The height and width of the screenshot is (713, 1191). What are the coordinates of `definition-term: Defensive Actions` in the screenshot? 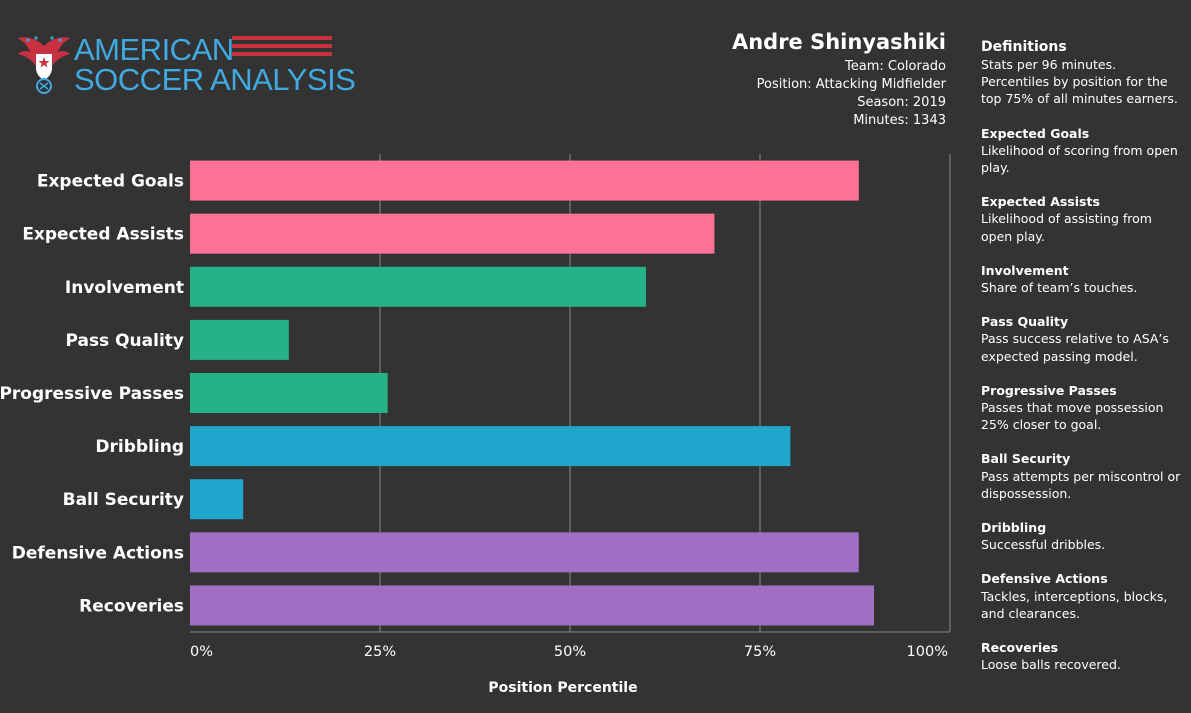 It's located at (1044, 579).